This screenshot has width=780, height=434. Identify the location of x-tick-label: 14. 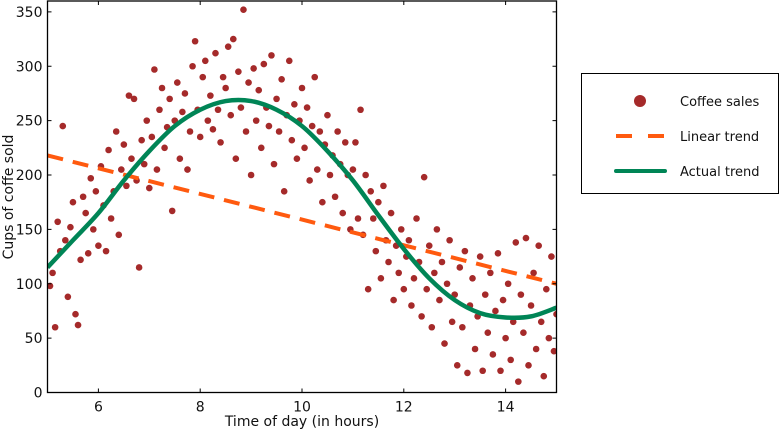
(506, 408).